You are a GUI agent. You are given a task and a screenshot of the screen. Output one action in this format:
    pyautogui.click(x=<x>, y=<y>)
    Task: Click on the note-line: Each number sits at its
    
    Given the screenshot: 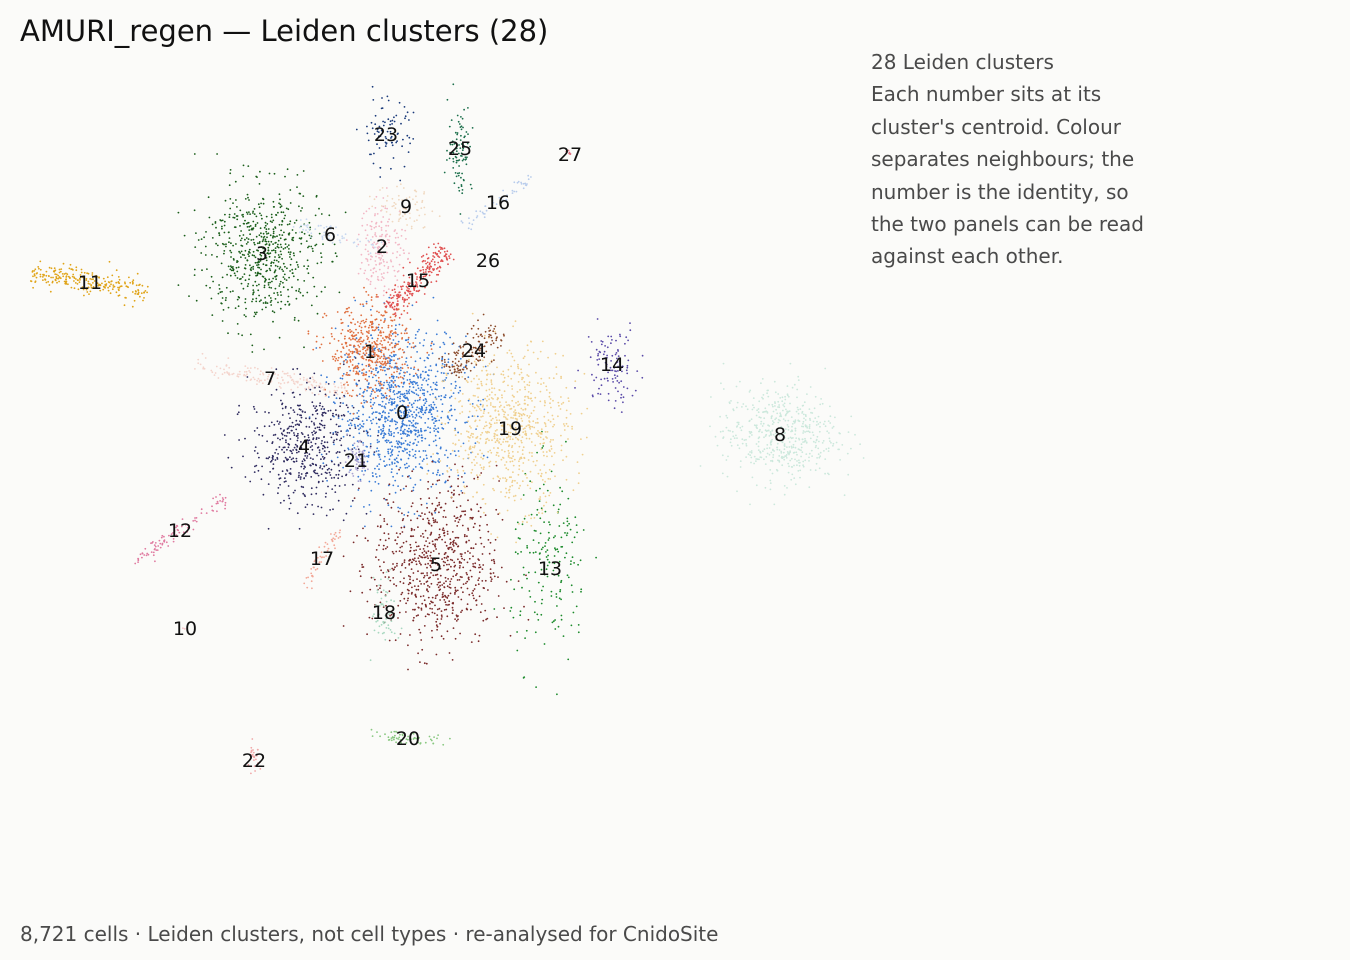 What is the action you would take?
    pyautogui.click(x=986, y=94)
    